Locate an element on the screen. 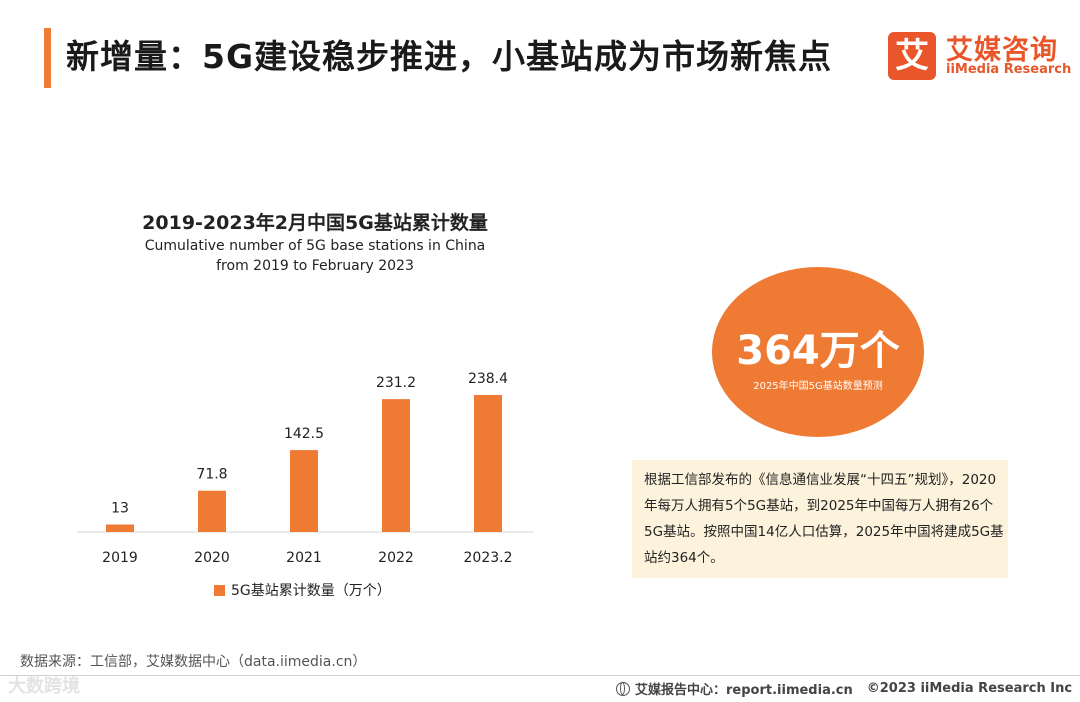  page-title: 新增量：5G建设稳步推进，小基站成为市场新焦点 is located at coordinates (449, 56).